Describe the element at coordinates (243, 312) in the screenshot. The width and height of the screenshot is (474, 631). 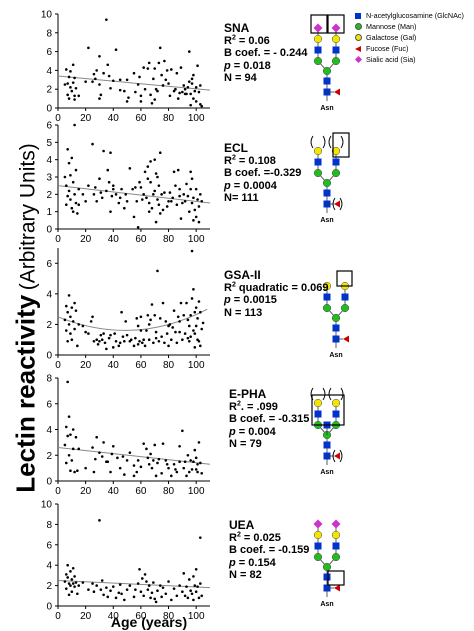
I see `n-count: N = 113` at that location.